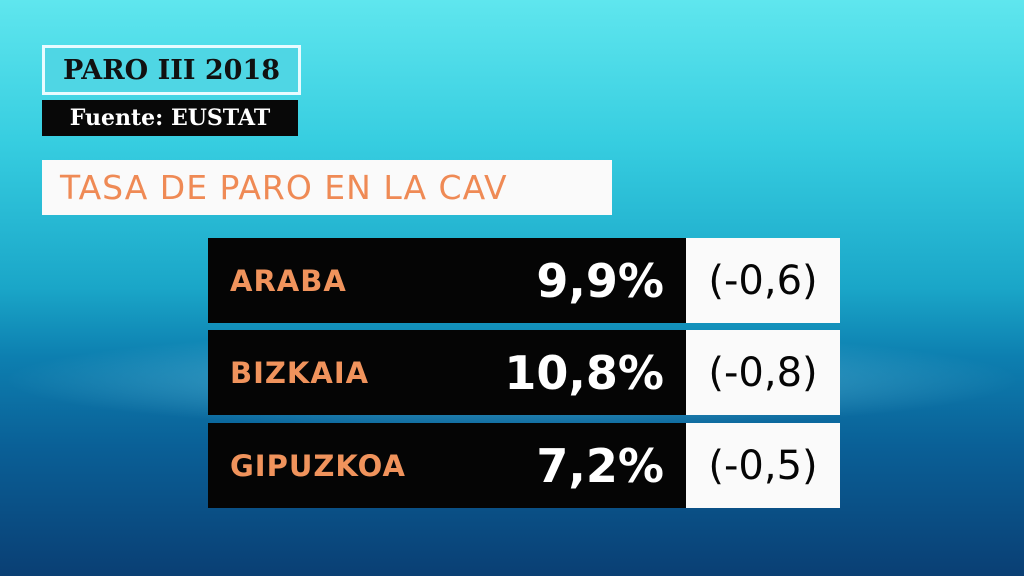  I want to click on table-row: GIPUZKOA 7,2% (-0,5), so click(524, 465).